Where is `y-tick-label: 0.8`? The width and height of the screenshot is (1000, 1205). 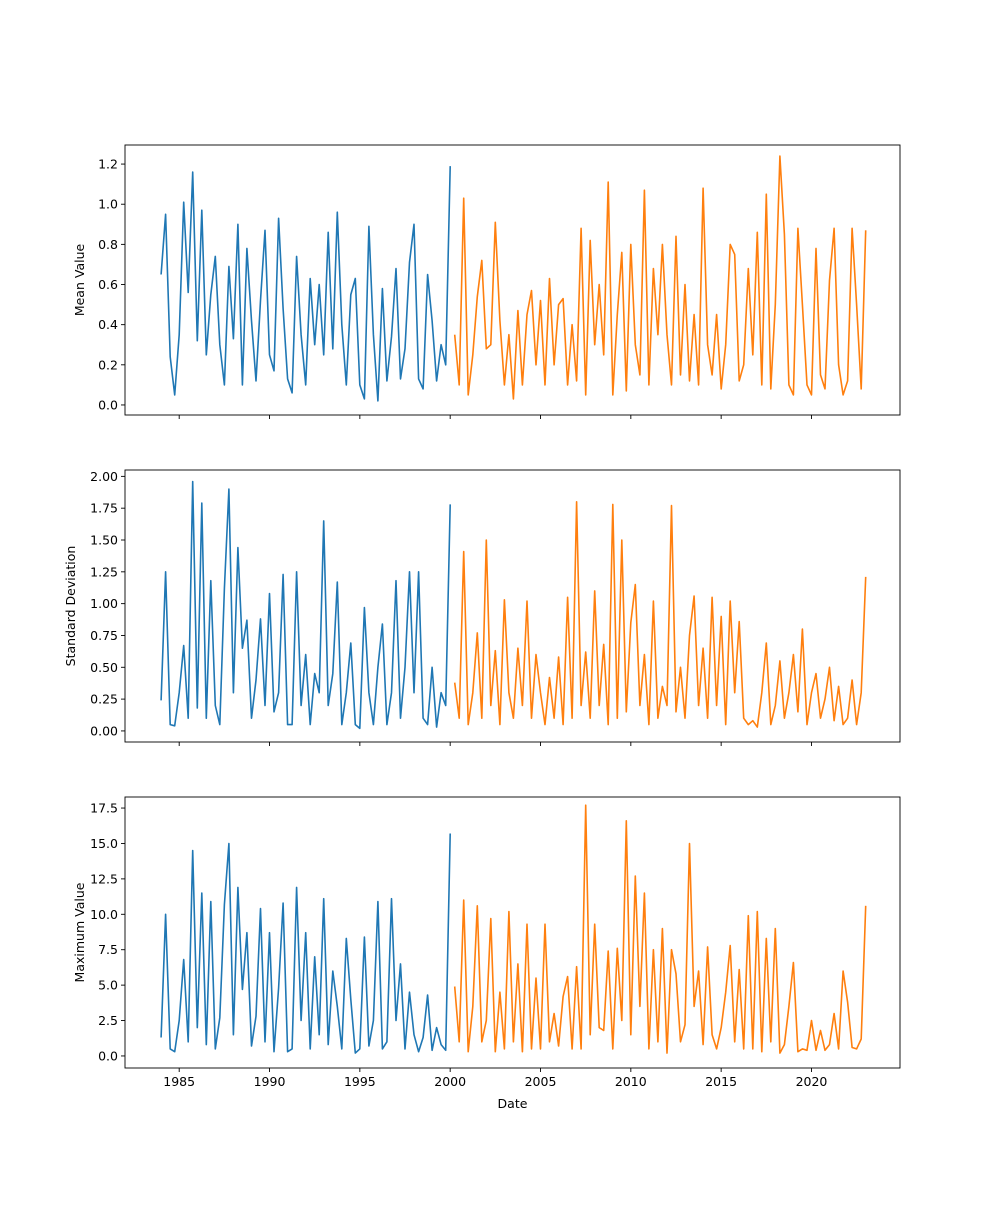 y-tick-label: 0.8 is located at coordinates (108, 244).